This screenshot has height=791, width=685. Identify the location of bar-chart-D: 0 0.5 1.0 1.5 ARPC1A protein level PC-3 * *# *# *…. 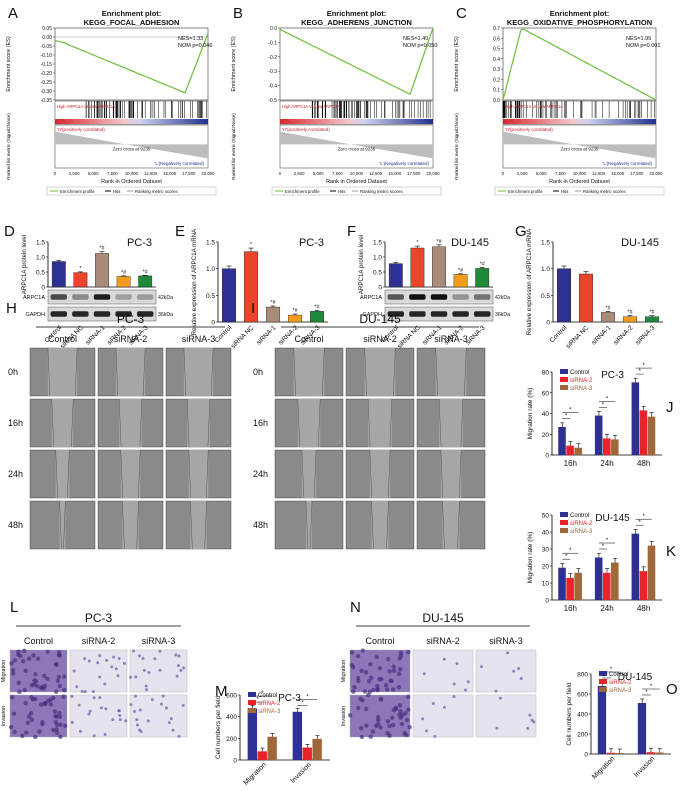
(97, 292).